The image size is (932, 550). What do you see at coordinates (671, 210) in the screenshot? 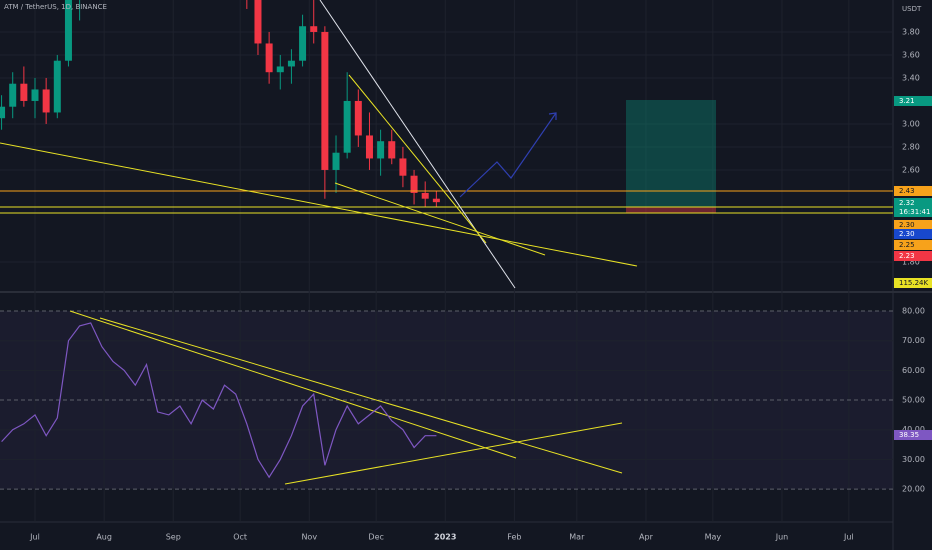
I see `long-stop-zone` at bounding box center [671, 210].